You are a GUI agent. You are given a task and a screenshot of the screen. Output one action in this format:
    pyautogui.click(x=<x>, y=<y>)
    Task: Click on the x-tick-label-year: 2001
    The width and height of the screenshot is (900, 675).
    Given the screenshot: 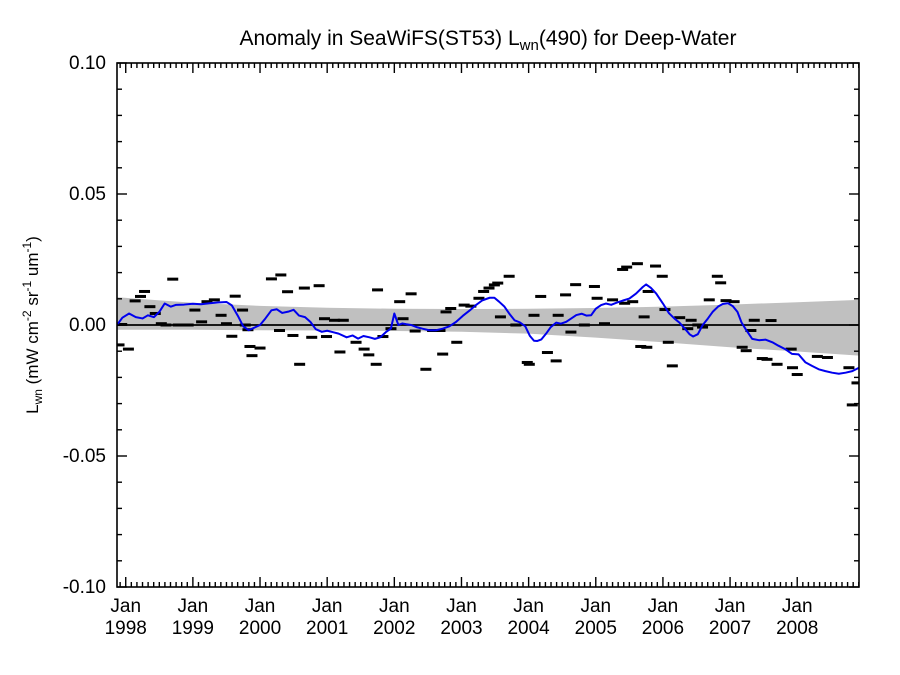 What is the action you would take?
    pyautogui.click(x=327, y=628)
    